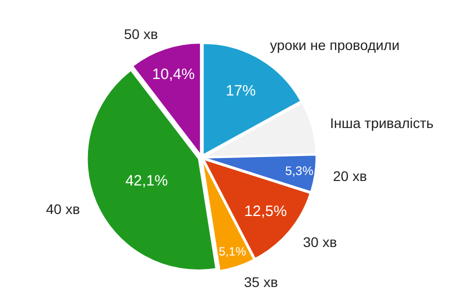 The height and width of the screenshot is (300, 458). Describe the element at coordinates (350, 176) in the screenshot. I see `slice-label: 20 хв` at that location.